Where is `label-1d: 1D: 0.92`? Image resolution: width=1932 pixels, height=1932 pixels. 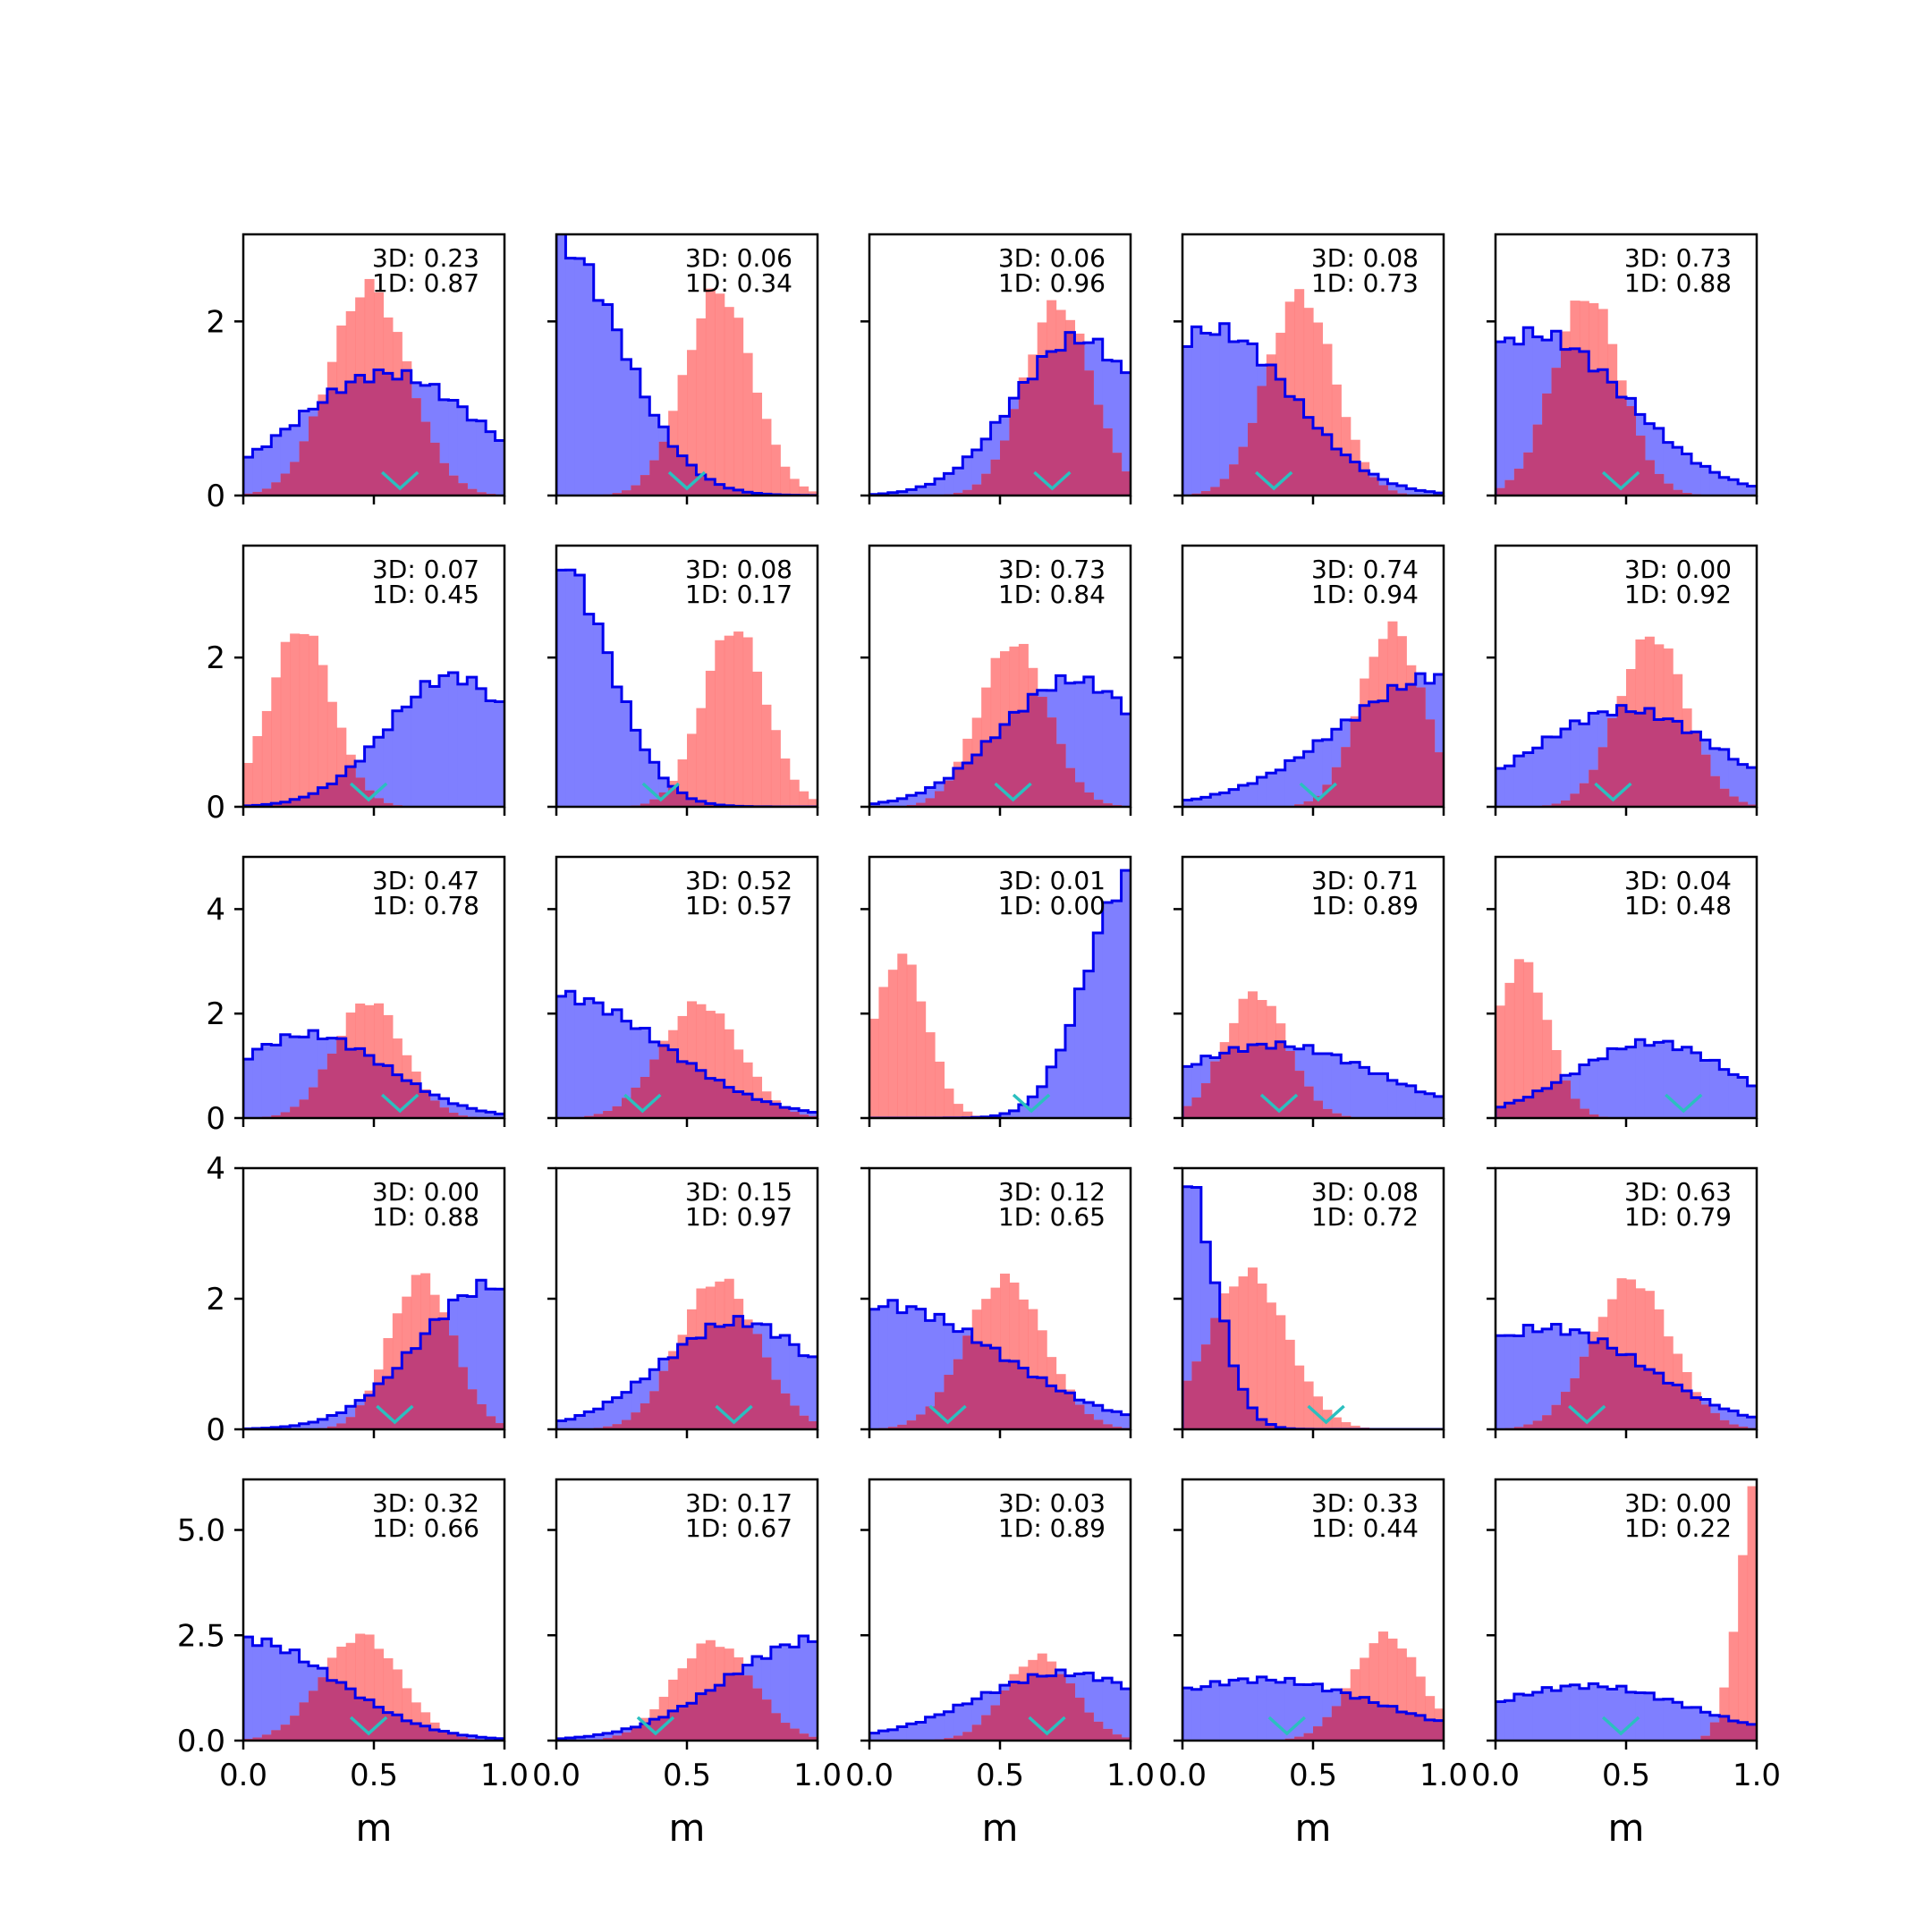
label-1d: 1D: 0.92 is located at coordinates (1678, 594).